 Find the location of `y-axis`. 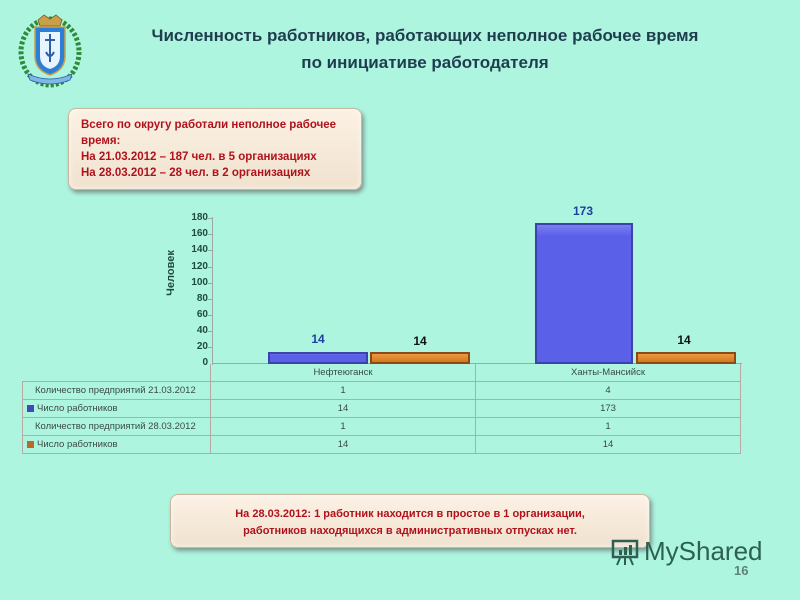

y-axis is located at coordinates (212, 291).